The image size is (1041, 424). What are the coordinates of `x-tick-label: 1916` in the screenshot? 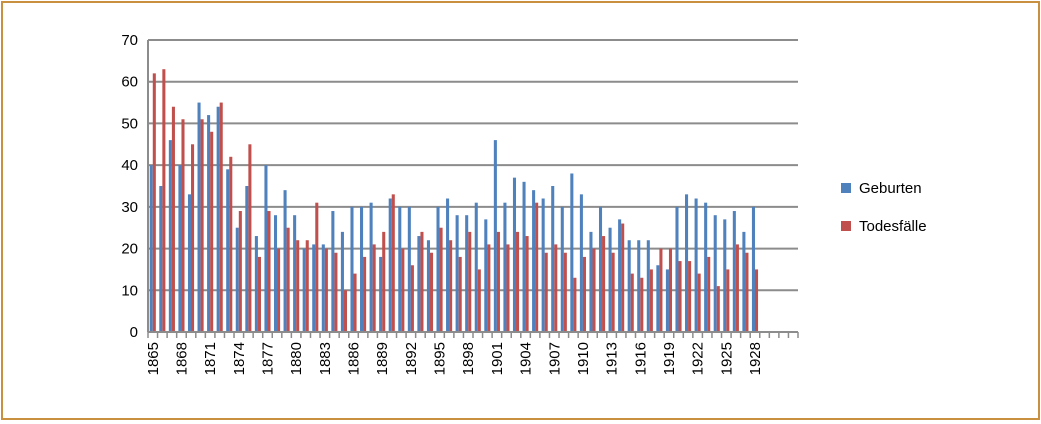 It's located at (640, 358).